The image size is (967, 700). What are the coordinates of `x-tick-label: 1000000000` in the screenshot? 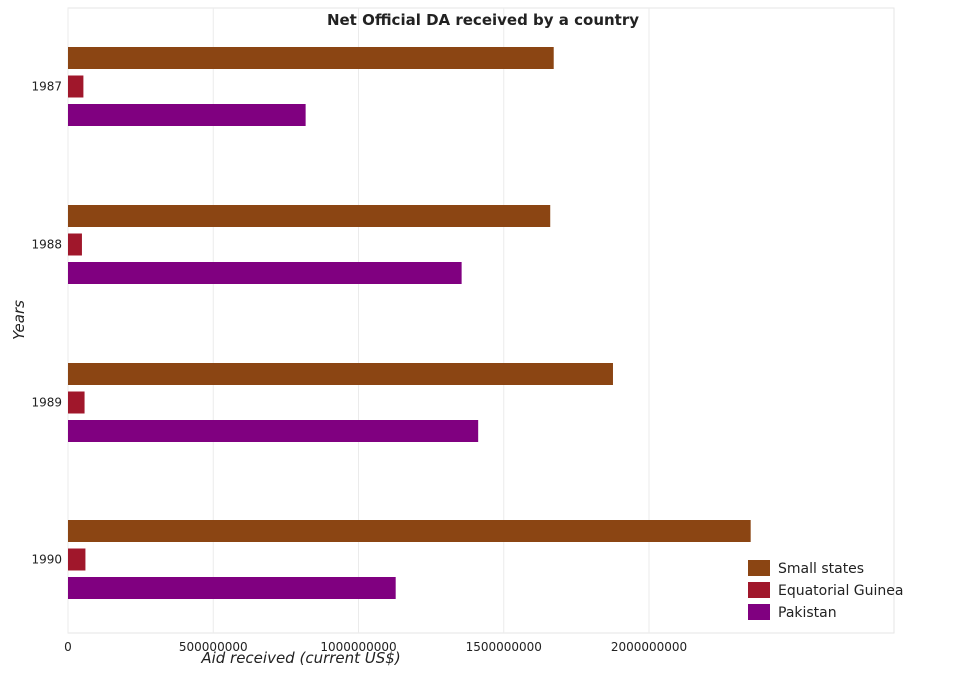 It's located at (358, 647).